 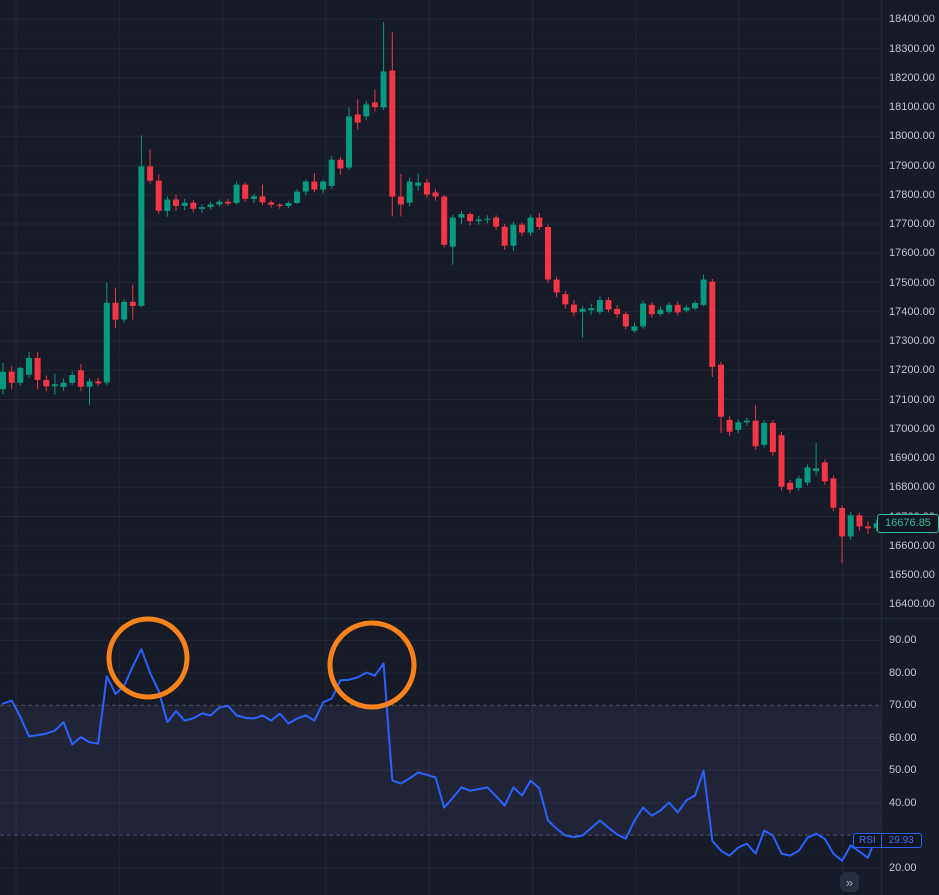 What do you see at coordinates (903, 770) in the screenshot?
I see `rsi-tick-label: 50.00` at bounding box center [903, 770].